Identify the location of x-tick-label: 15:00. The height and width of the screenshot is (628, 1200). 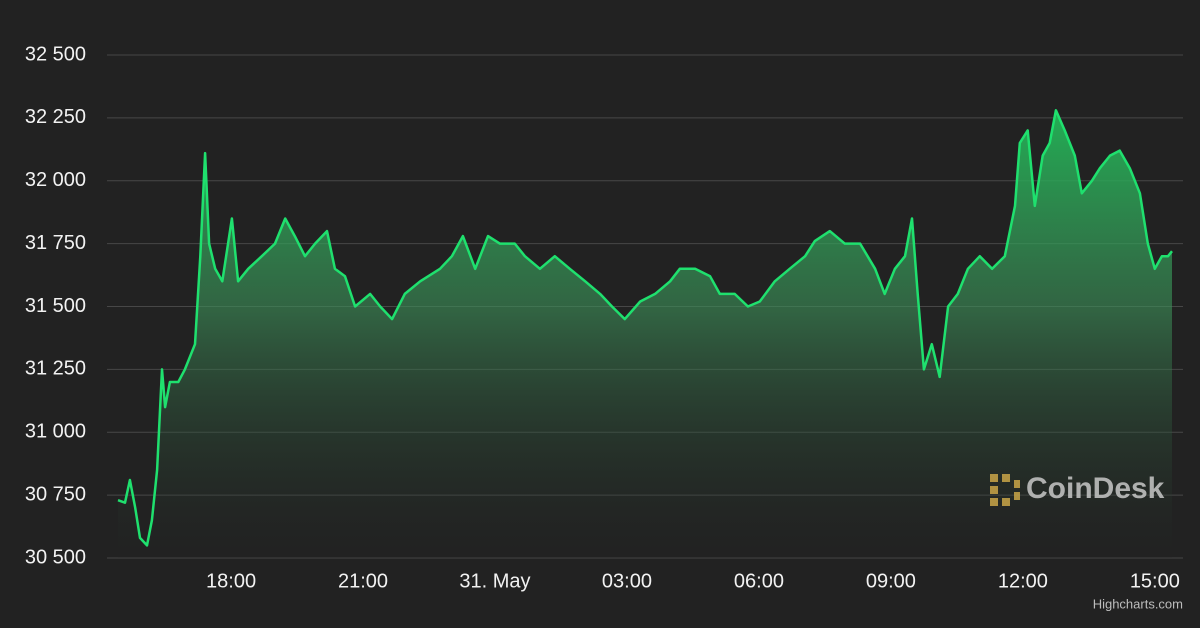
(1155, 581).